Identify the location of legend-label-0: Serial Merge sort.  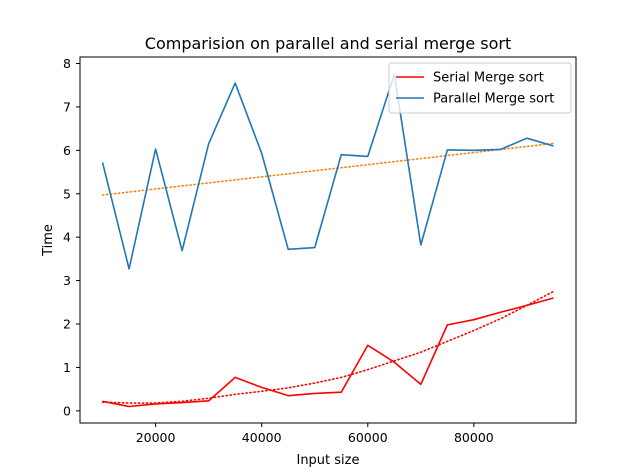
(488, 78).